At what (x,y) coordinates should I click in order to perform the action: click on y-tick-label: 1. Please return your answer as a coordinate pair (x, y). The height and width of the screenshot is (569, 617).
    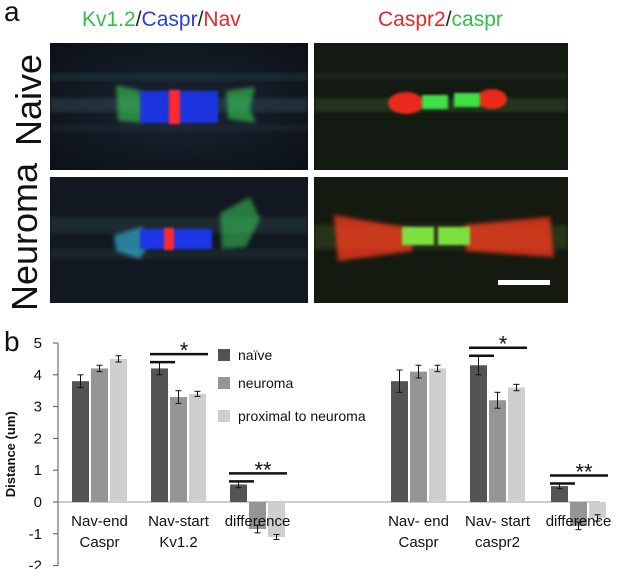
    Looking at the image, I should click on (38, 470).